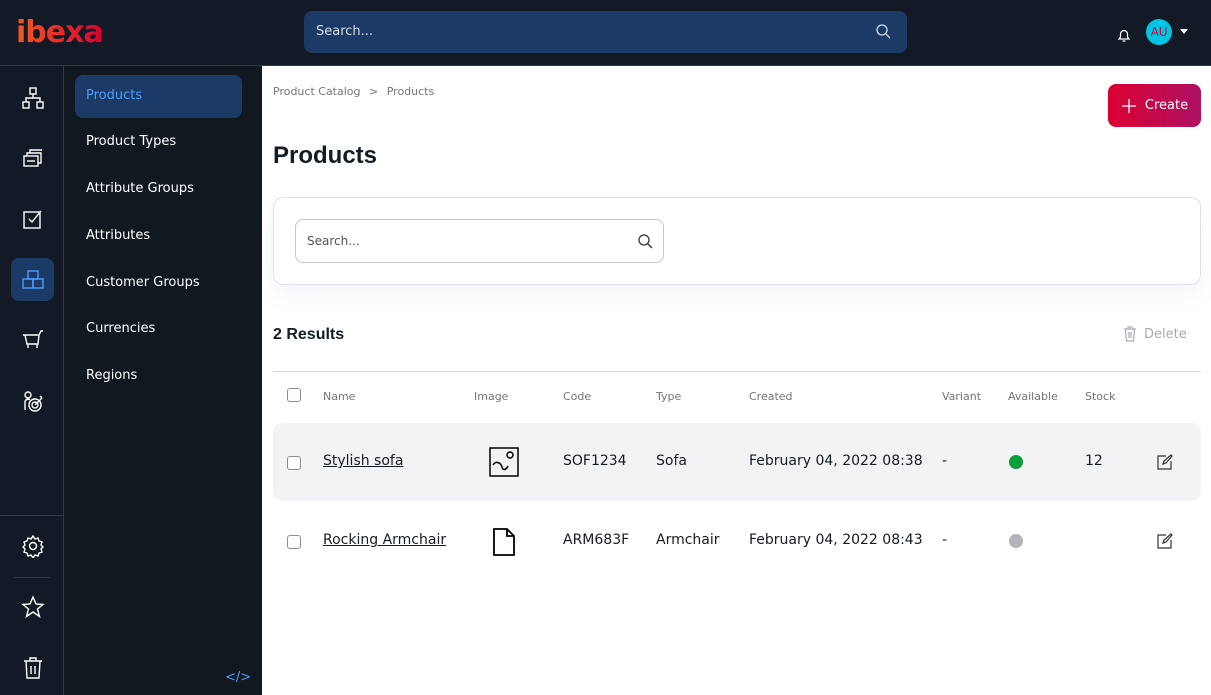 The height and width of the screenshot is (695, 1211). What do you see at coordinates (1166, 105) in the screenshot?
I see `create-label: Create` at bounding box center [1166, 105].